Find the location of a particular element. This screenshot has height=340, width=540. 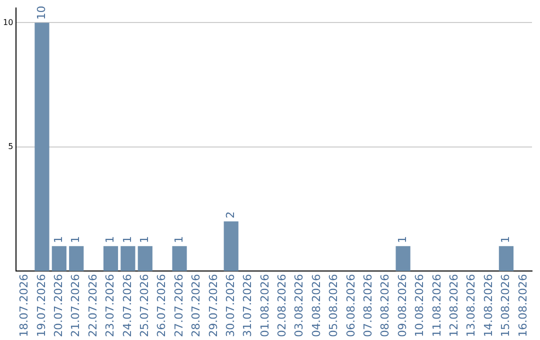

x-tick-label: 24.07.2026 is located at coordinates (127, 306).